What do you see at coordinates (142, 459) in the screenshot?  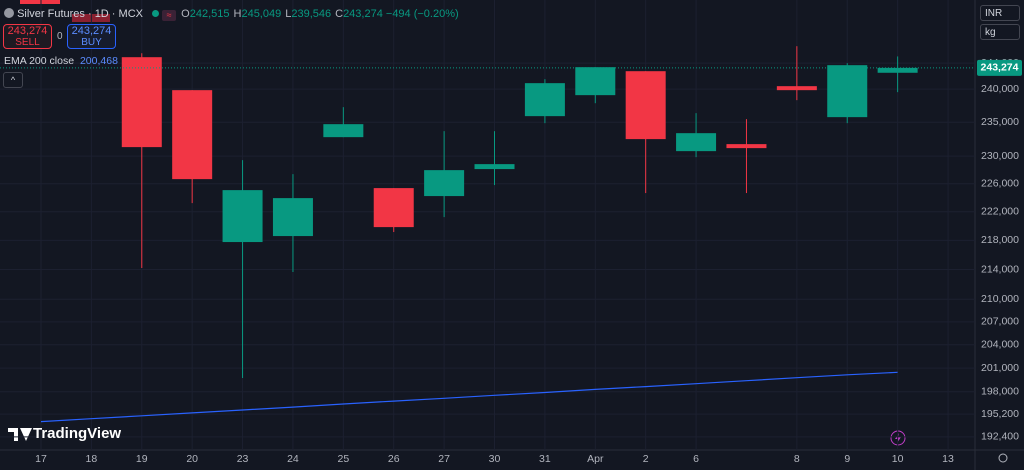 I see `x-tick-label: 19` at bounding box center [142, 459].